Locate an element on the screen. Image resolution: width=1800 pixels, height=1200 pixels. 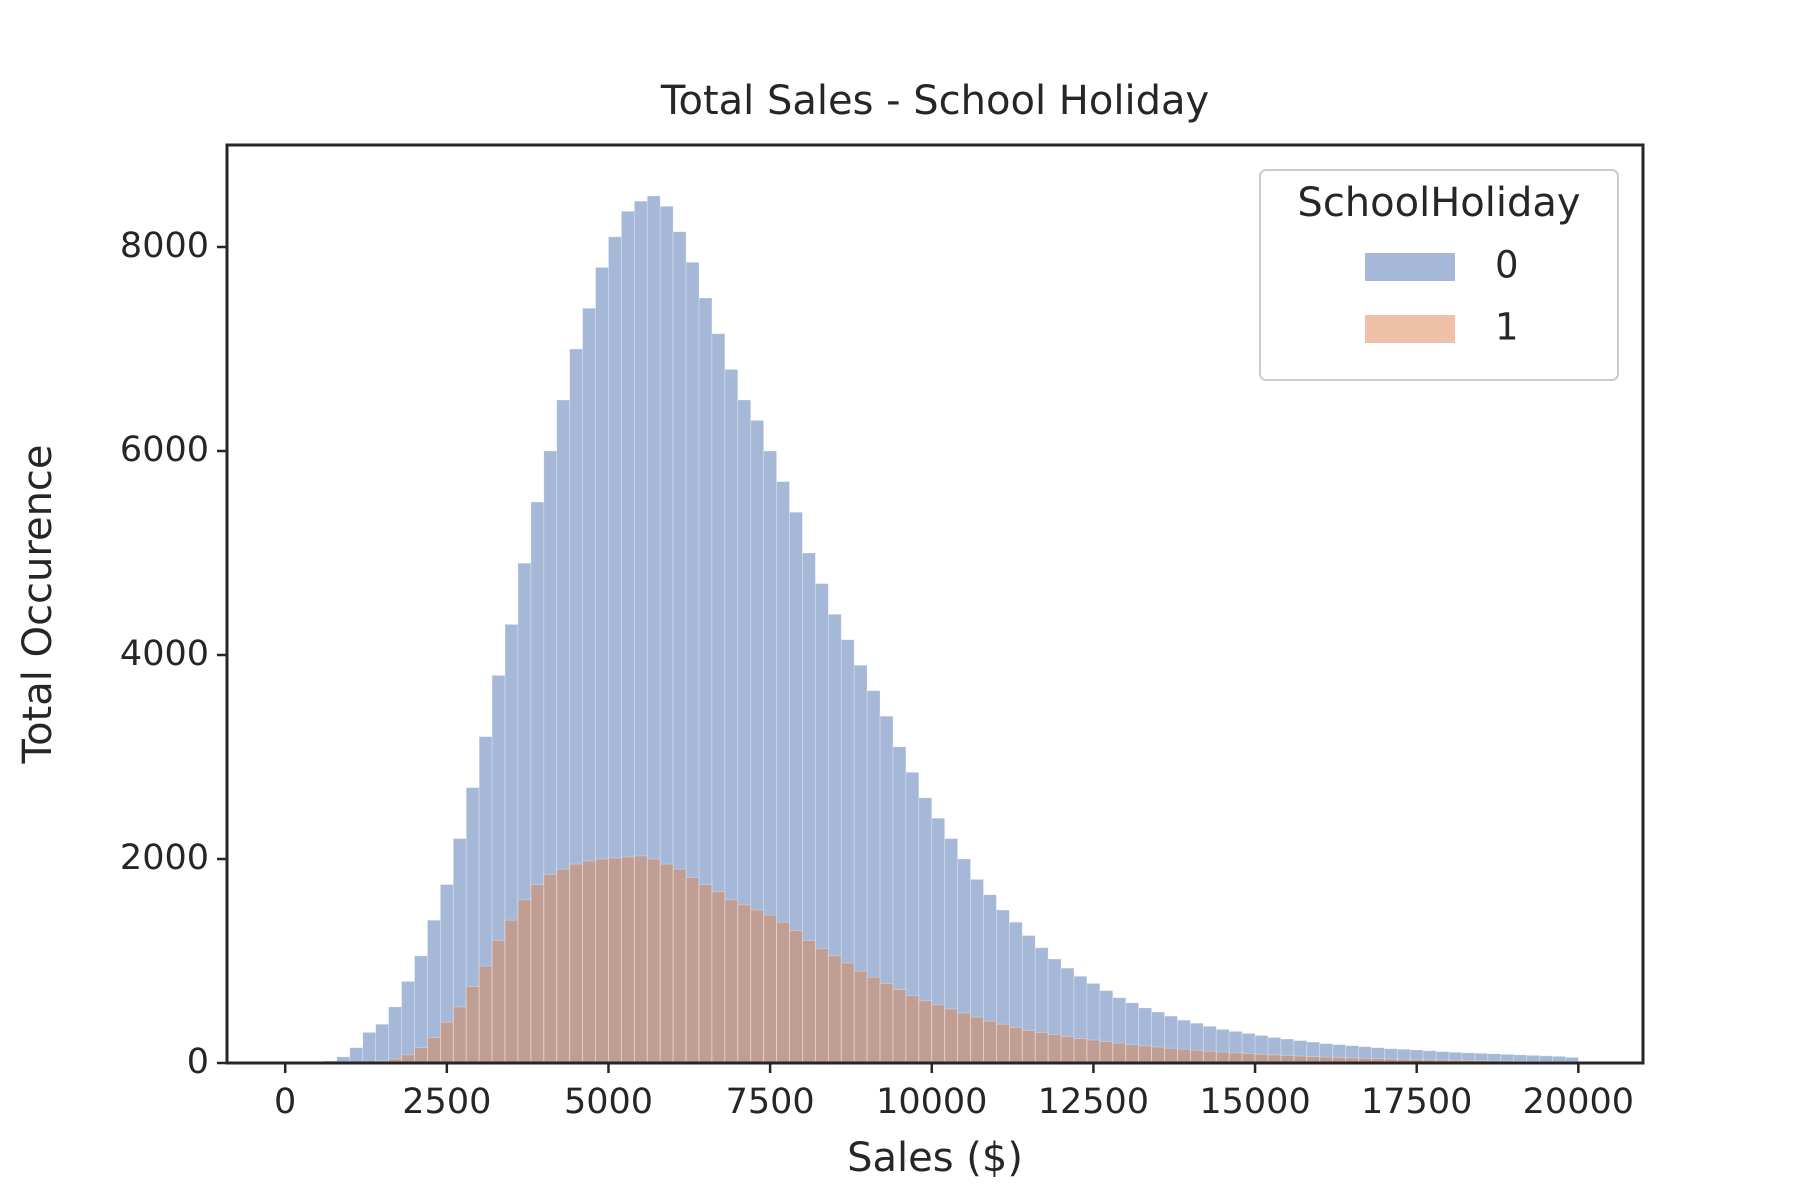
legend-label: 0 is located at coordinates (1507, 265).